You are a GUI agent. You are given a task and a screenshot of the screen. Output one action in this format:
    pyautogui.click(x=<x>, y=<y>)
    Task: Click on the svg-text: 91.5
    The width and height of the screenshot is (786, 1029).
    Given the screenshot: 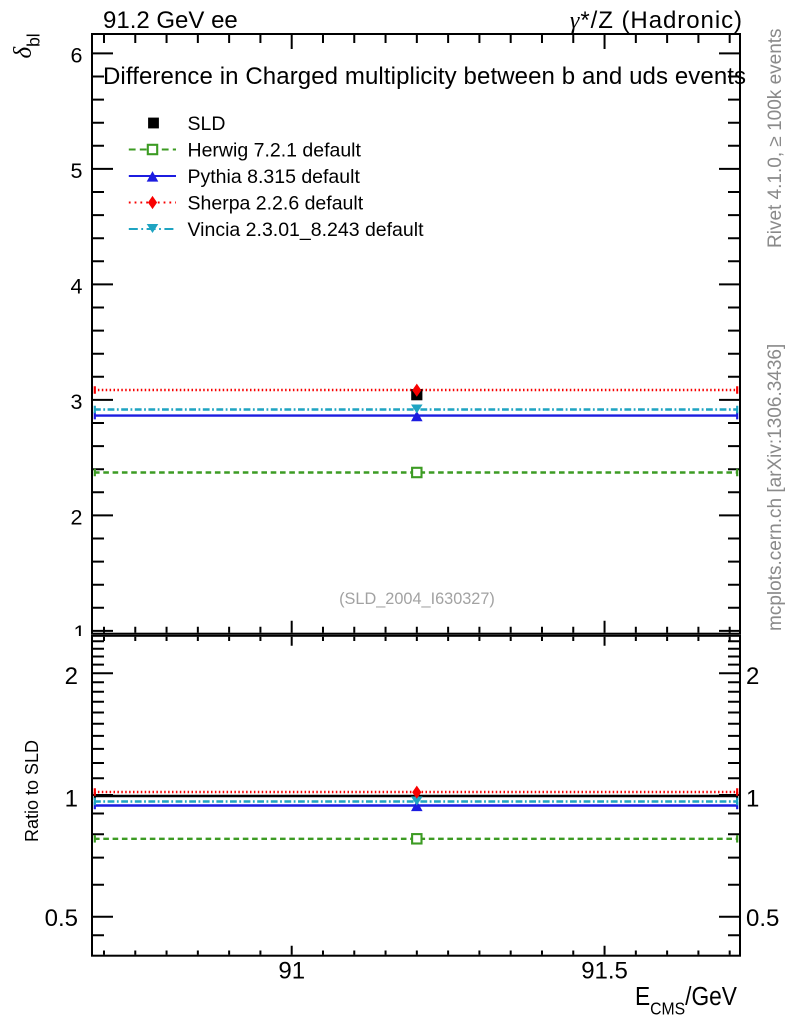 What is the action you would take?
    pyautogui.click(x=604, y=971)
    